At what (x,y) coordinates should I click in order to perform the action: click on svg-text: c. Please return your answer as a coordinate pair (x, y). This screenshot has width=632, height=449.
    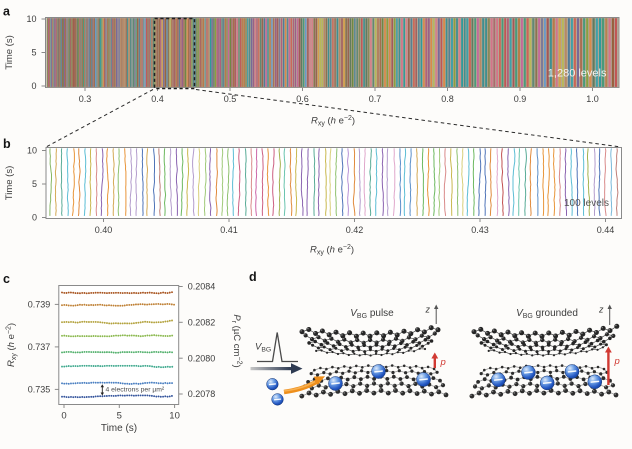
    Looking at the image, I should click on (6, 279).